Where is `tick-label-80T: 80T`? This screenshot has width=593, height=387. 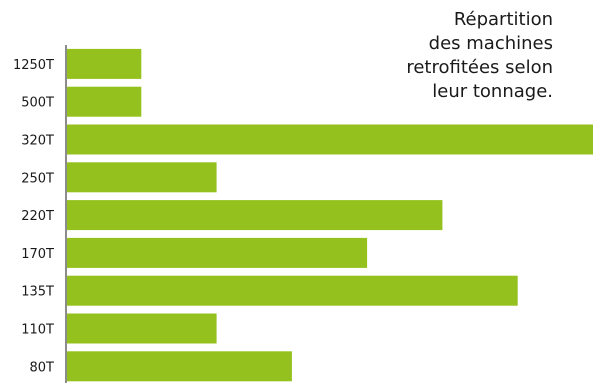
tick-label-80T: 80T is located at coordinates (42, 367).